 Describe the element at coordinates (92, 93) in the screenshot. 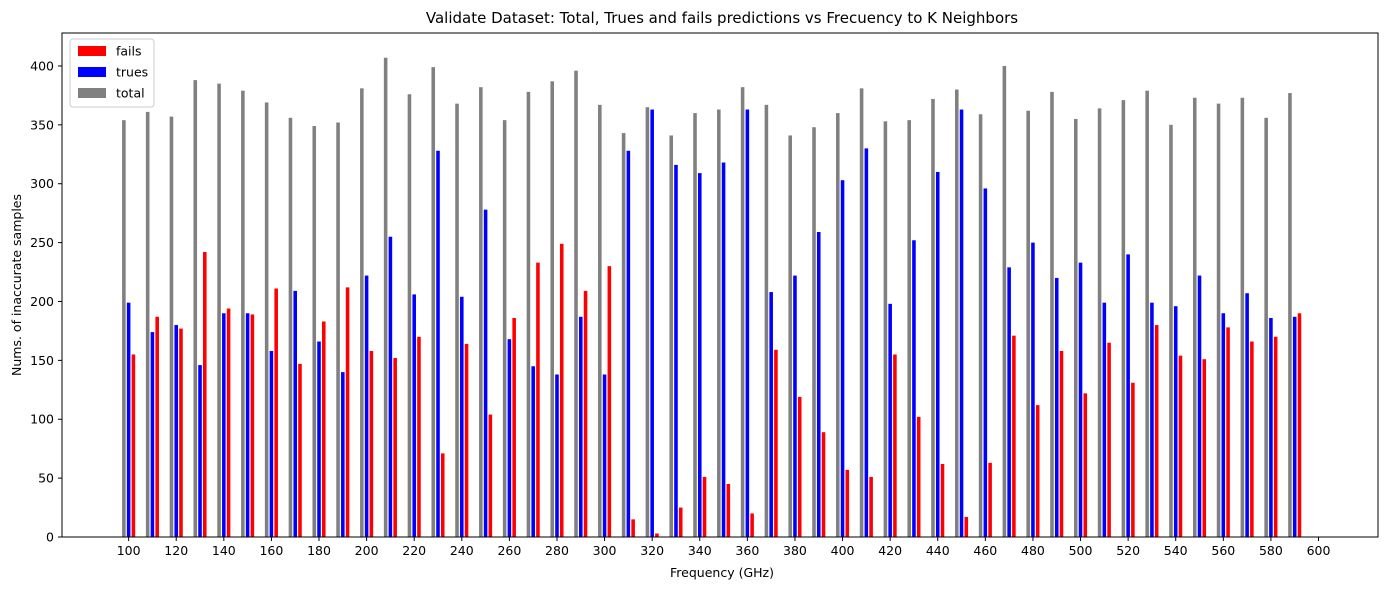

I see `legend-swatch-total` at that location.